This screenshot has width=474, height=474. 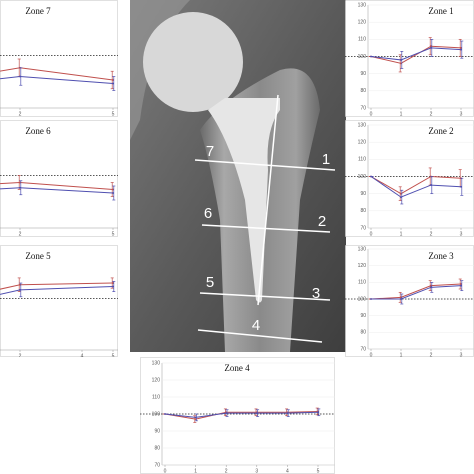 What do you see at coordinates (210, 282) in the screenshot?
I see `zone-label: 5` at bounding box center [210, 282].